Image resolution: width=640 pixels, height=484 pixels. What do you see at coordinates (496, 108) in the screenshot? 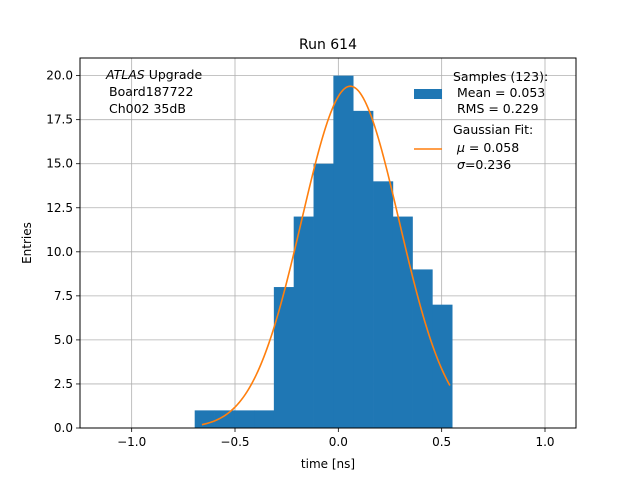
I see `legend-samples-rms: RMS = 0.229` at bounding box center [496, 108].